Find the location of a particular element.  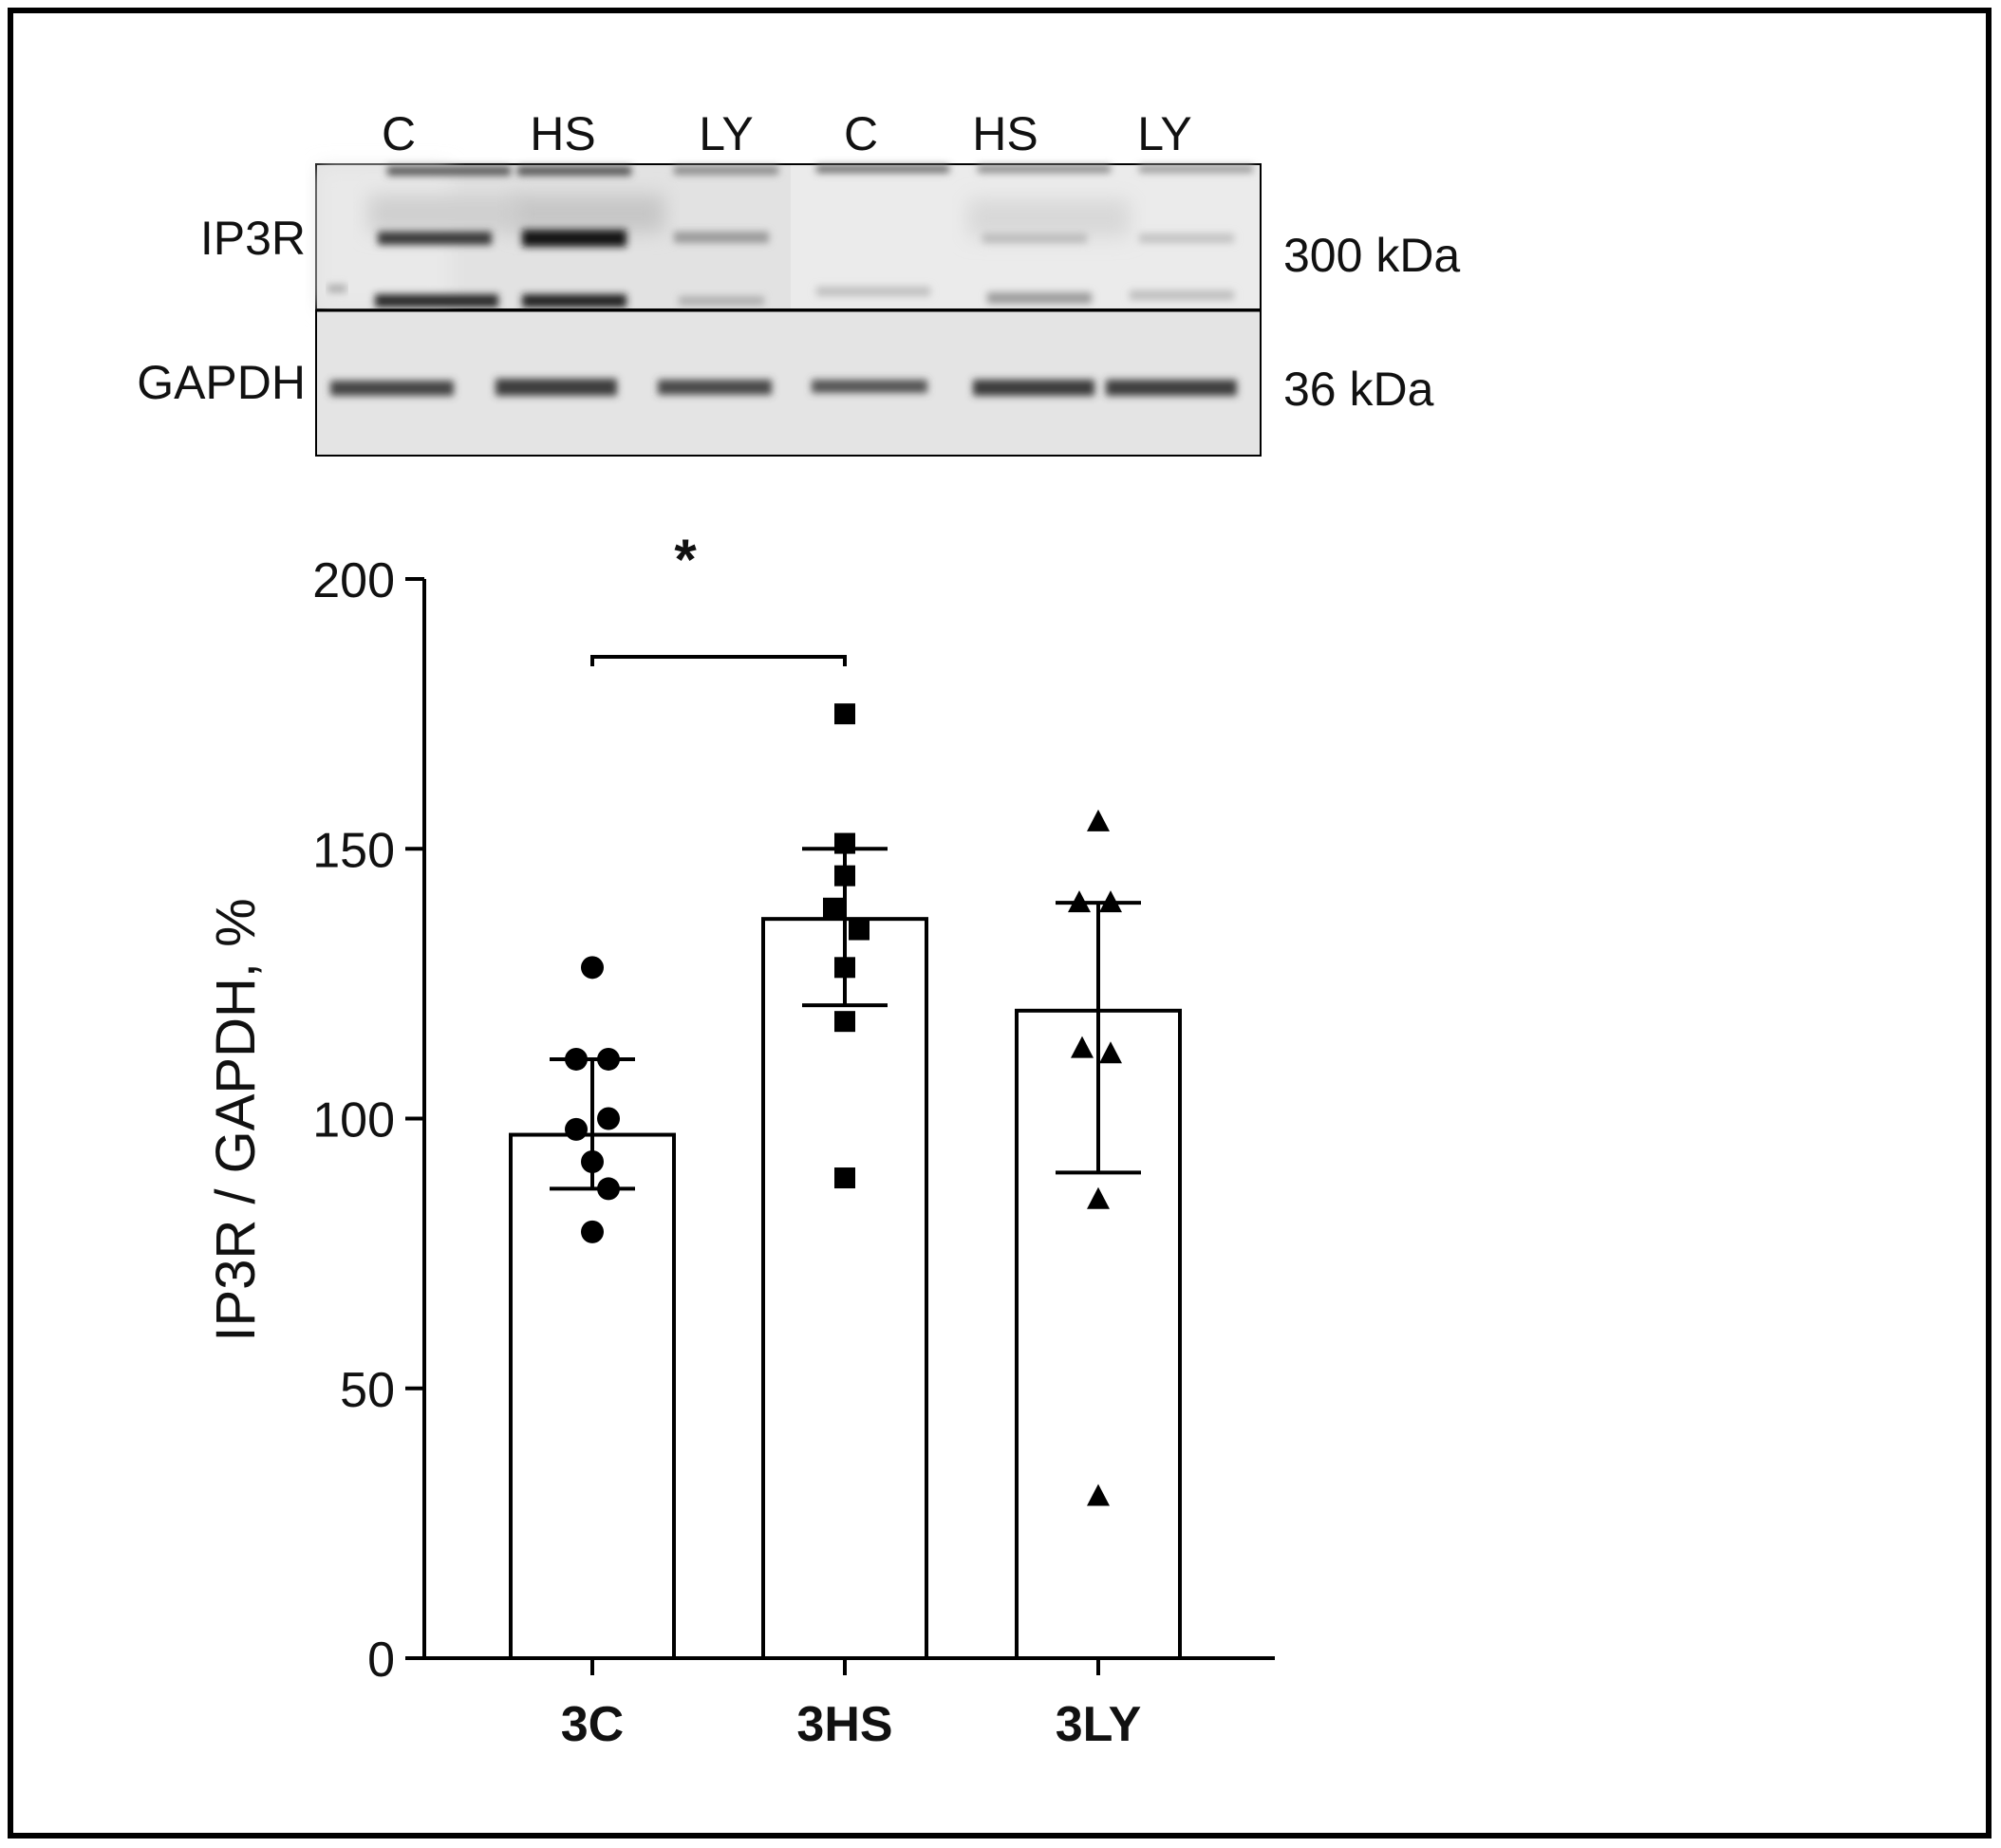

significance-label: * is located at coordinates (685, 560).